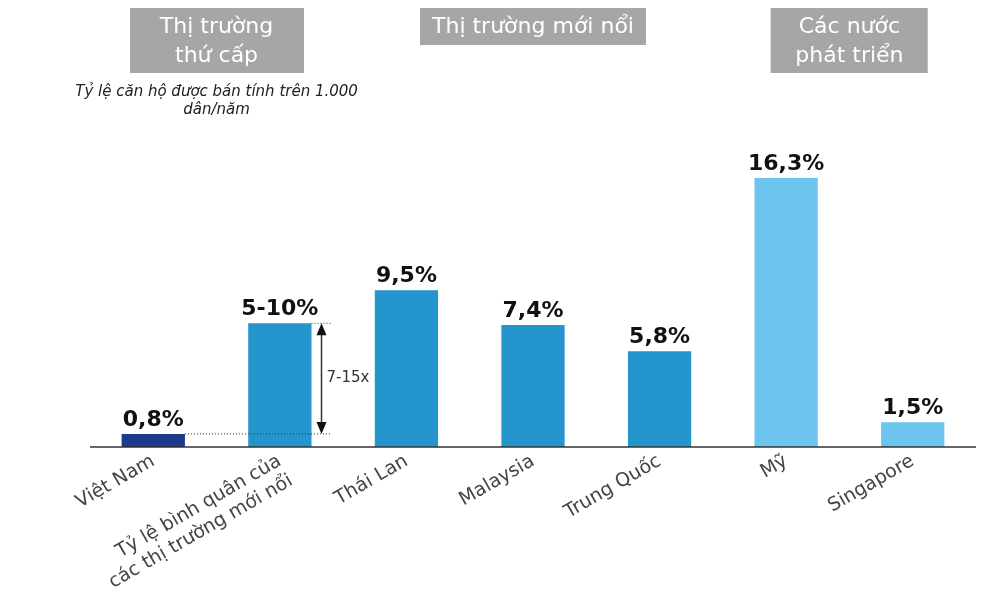 Image resolution: width=1006 pixels, height=597 pixels. Describe the element at coordinates (913, 407) in the screenshot. I see `data-label: 1,5%` at that location.